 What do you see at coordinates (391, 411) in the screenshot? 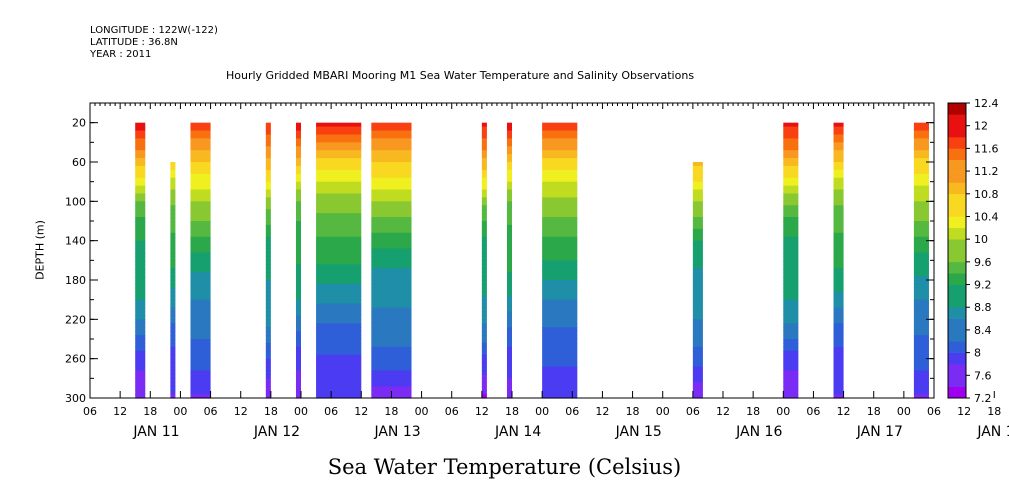
I see `x-tick-label: 18` at bounding box center [391, 411].